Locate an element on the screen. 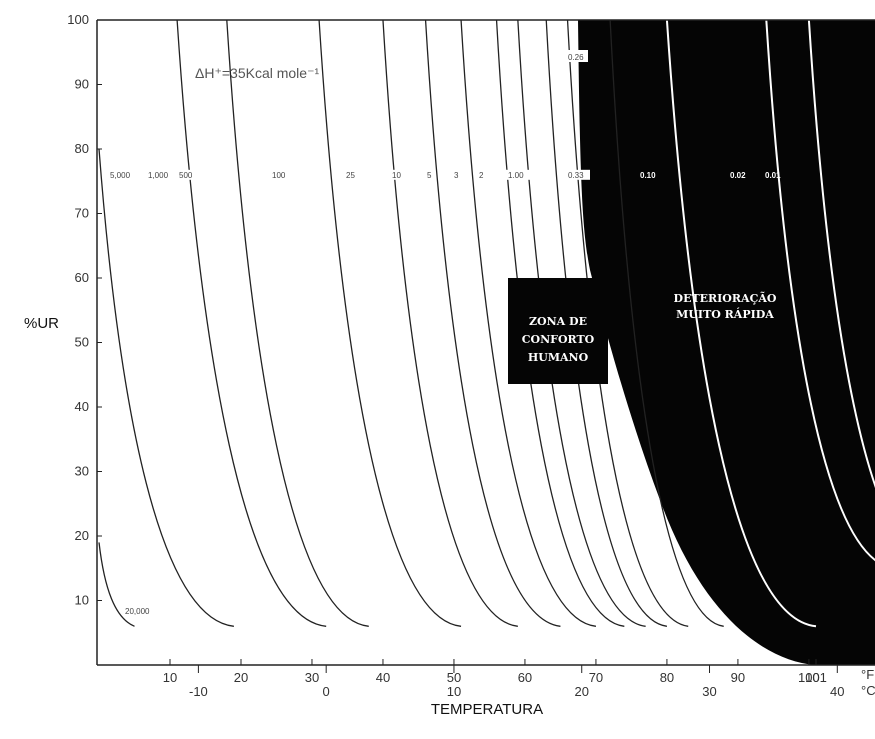 Image resolution: width=875 pixels, height=739 pixels. y-tick-label: 70 is located at coordinates (82, 213).